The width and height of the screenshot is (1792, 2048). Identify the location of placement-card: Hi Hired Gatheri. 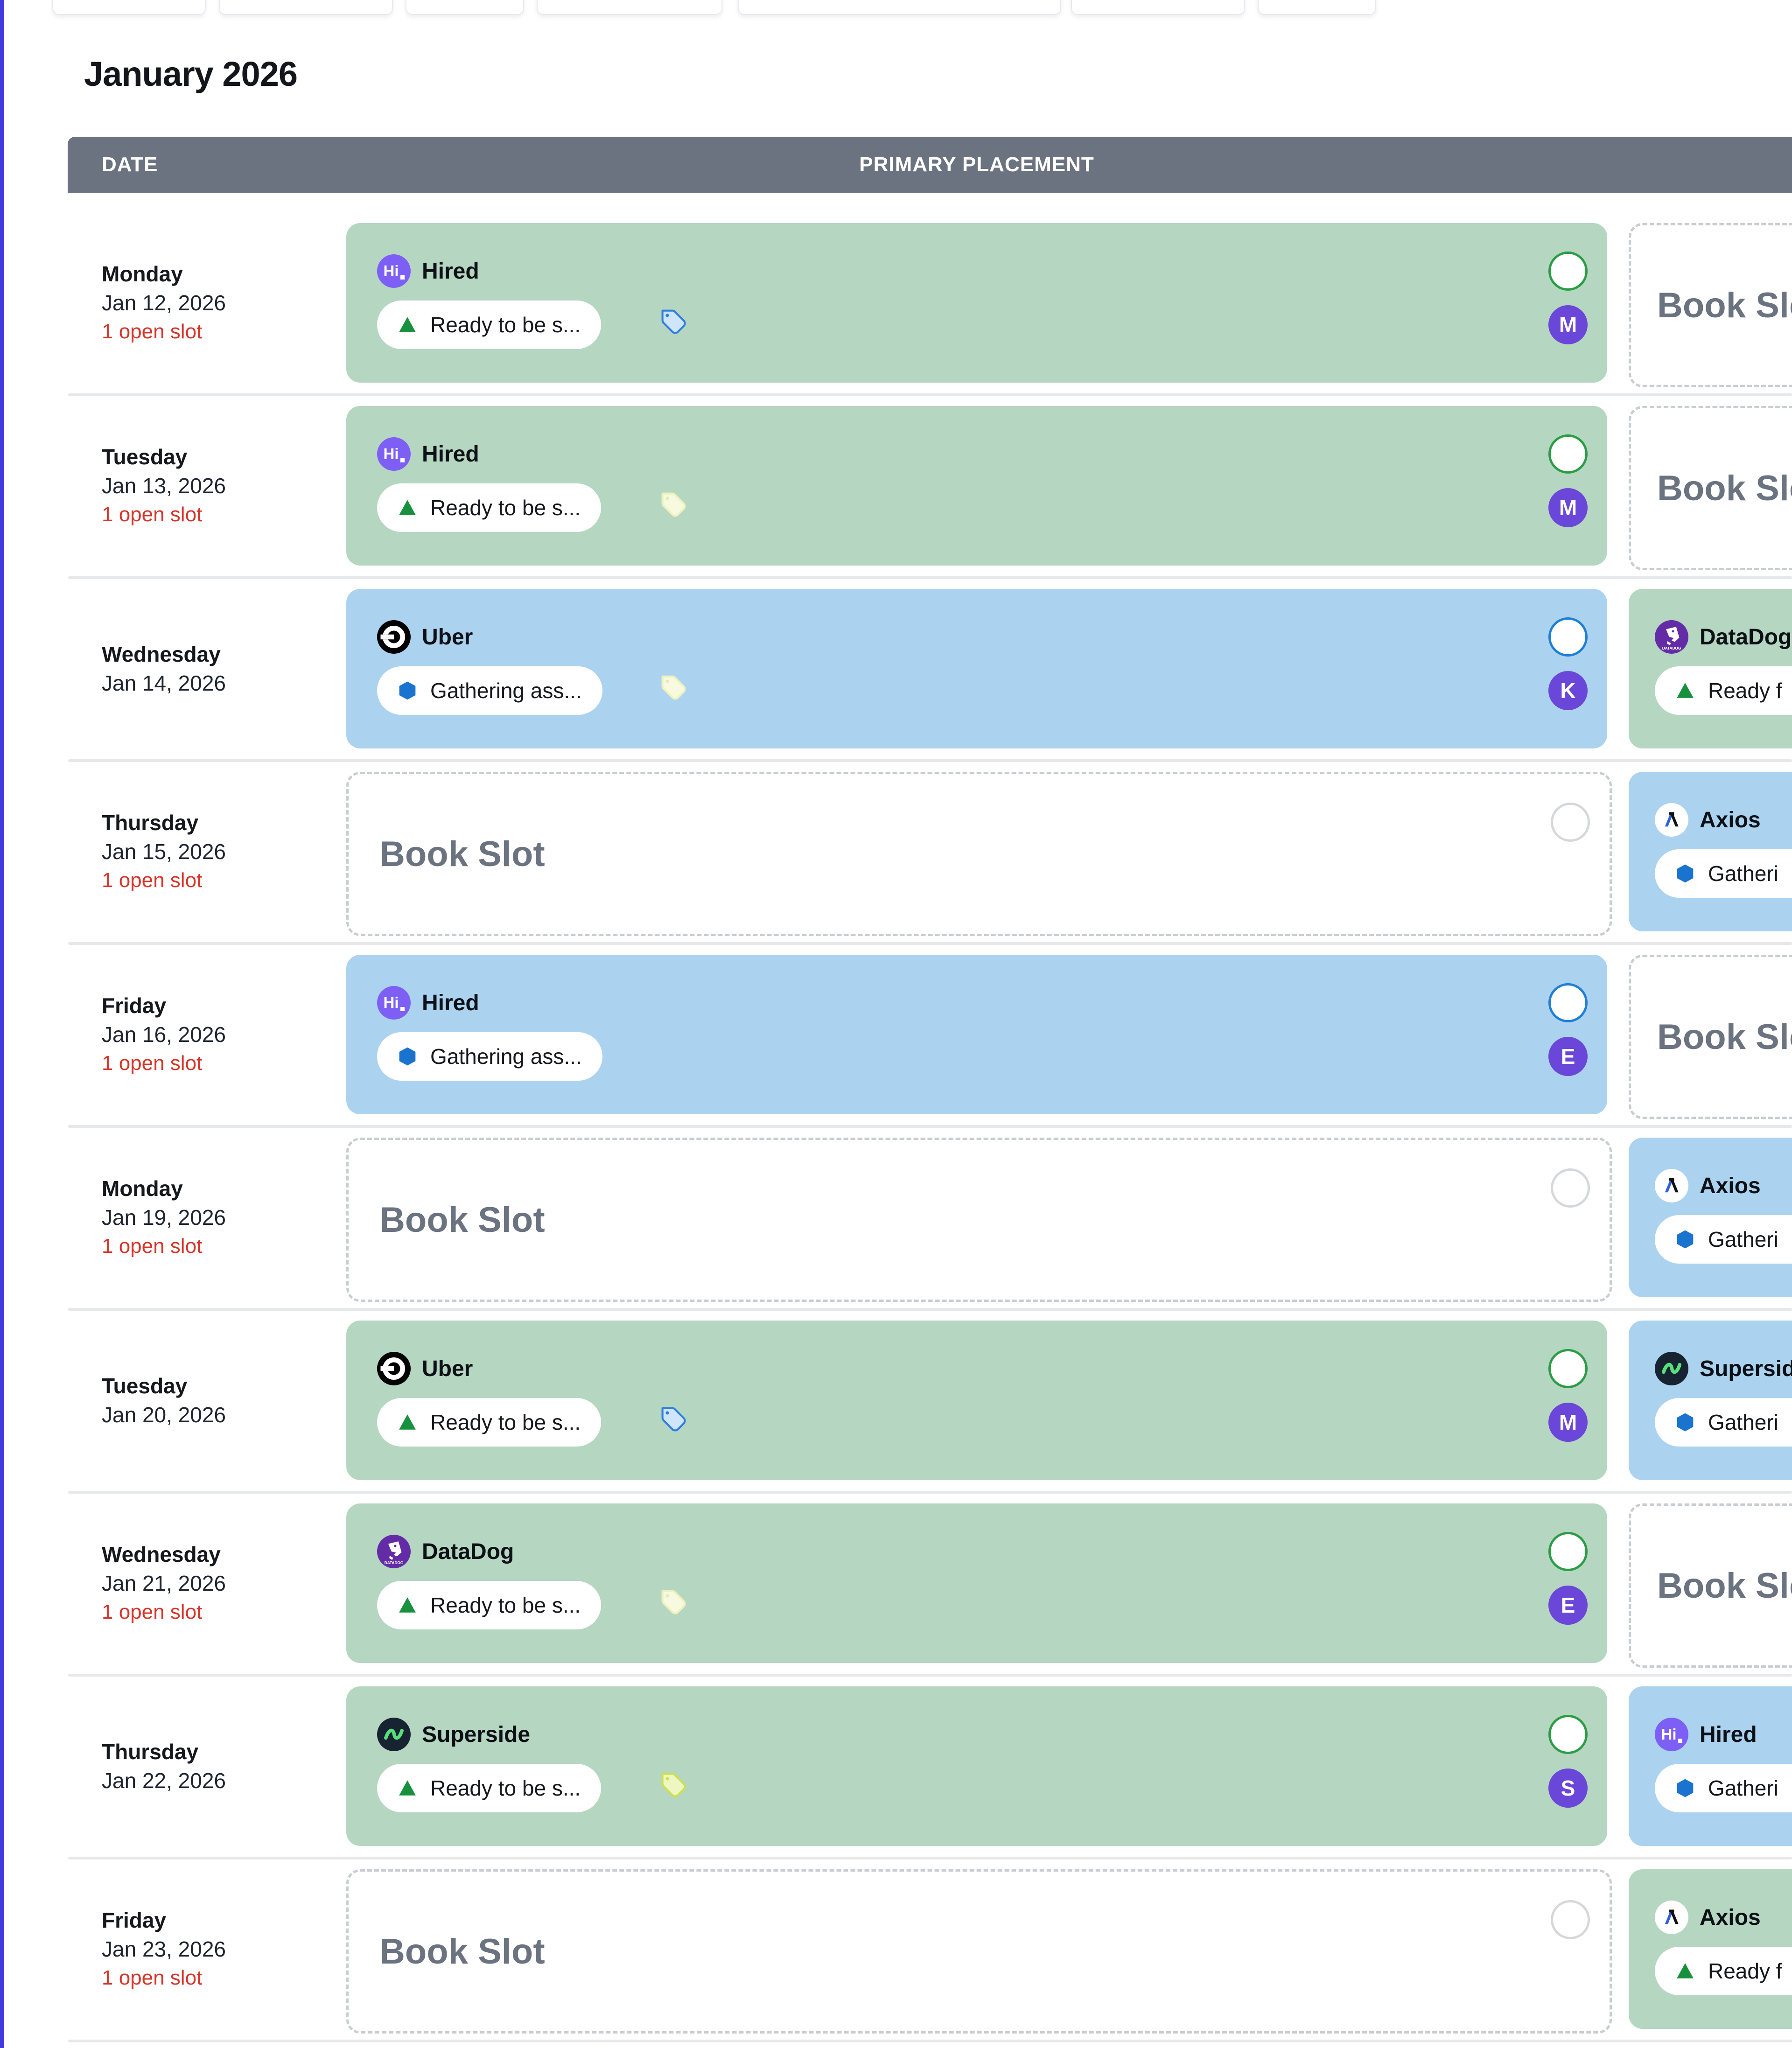
(1710, 1766).